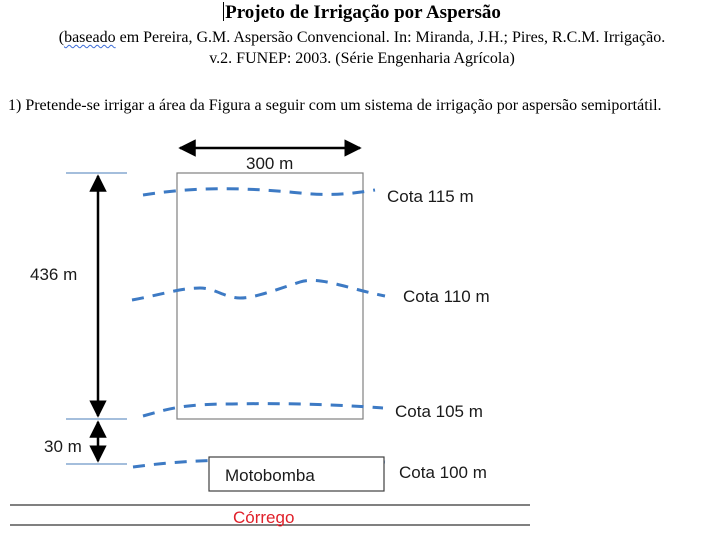  Describe the element at coordinates (439, 411) in the screenshot. I see `contour-label-105: Cota 105 m` at that location.